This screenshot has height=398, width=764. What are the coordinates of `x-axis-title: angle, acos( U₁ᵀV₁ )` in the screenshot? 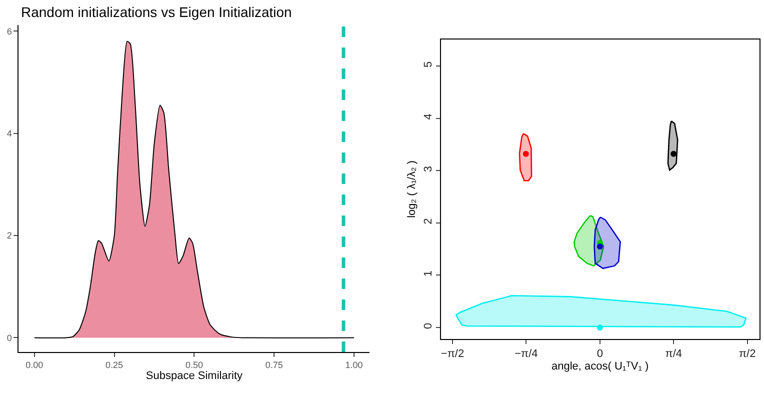 It's located at (600, 366).